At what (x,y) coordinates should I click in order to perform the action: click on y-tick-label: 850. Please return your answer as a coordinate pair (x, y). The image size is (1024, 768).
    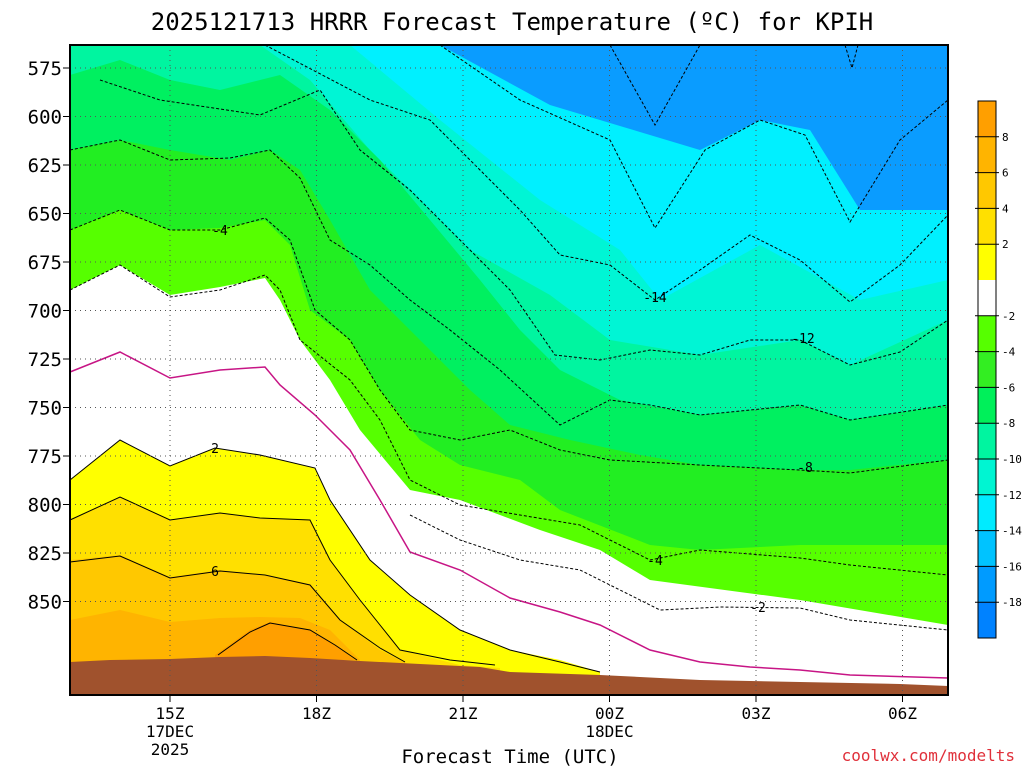
    Looking at the image, I should click on (45, 603).